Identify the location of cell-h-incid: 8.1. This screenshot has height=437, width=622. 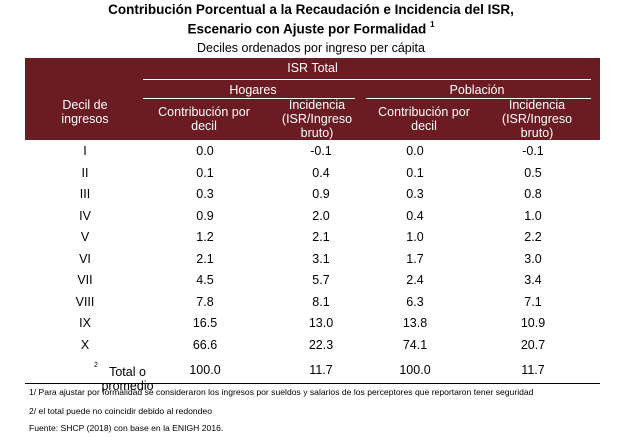
(321, 301).